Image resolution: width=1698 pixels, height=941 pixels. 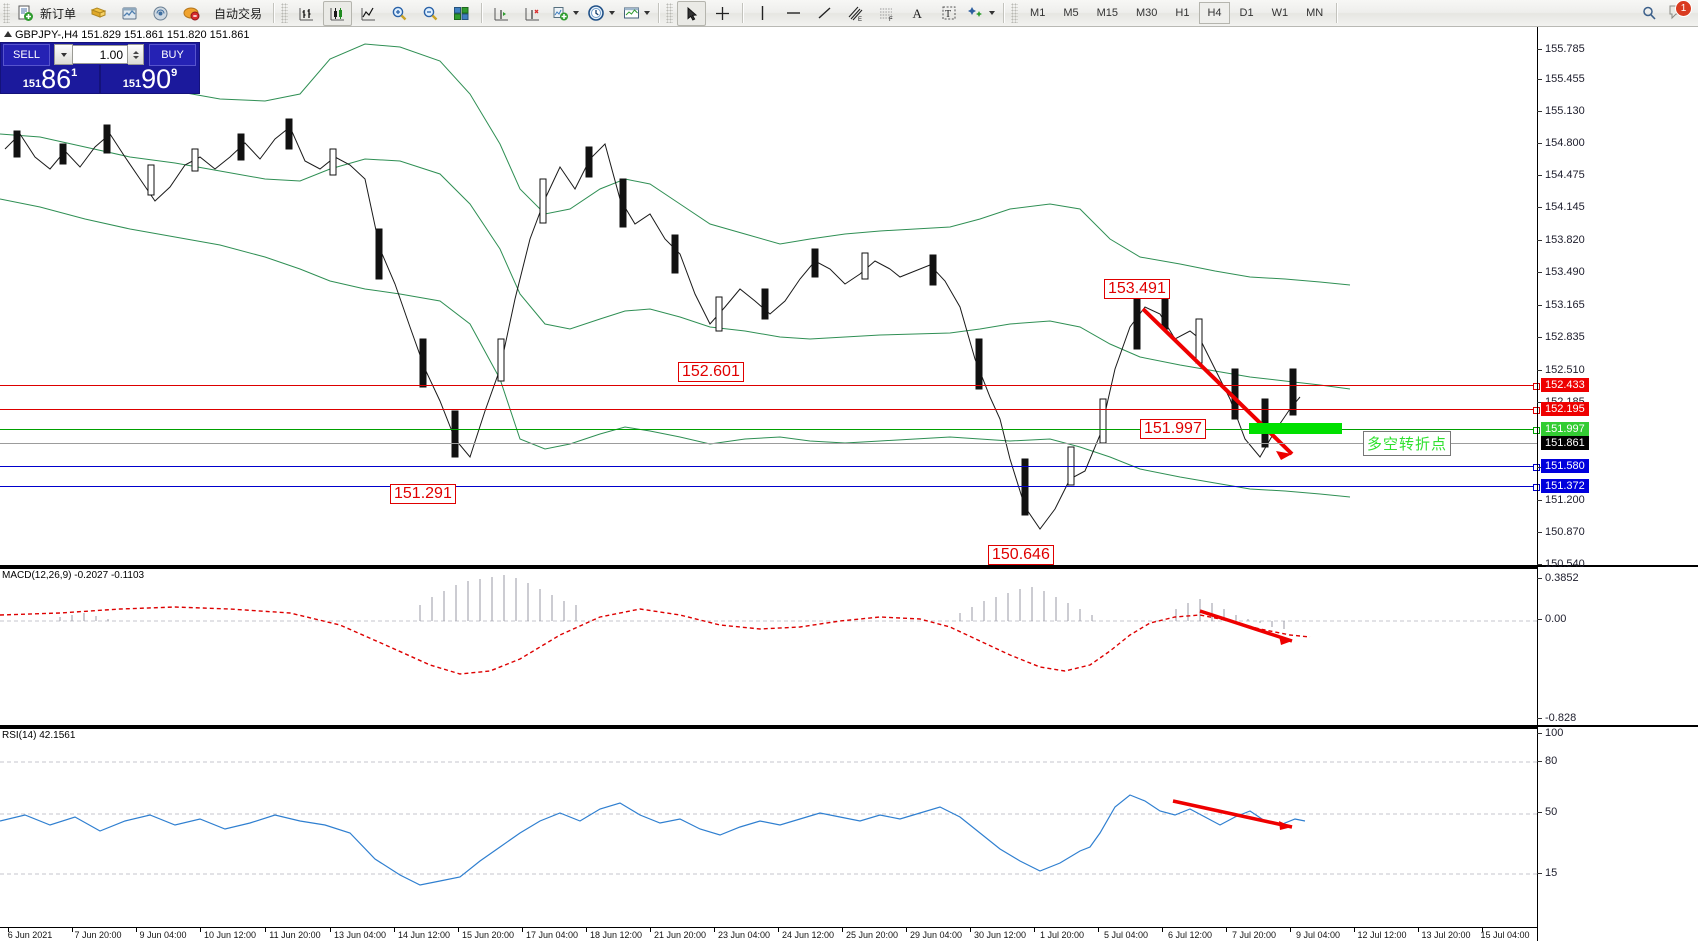 I want to click on signals-button, so click(x=160, y=13).